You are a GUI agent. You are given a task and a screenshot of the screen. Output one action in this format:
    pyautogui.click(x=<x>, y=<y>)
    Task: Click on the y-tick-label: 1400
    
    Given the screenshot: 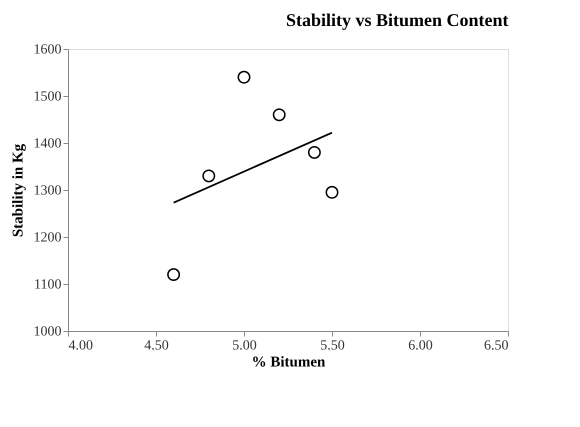 What is the action you would take?
    pyautogui.click(x=48, y=144)
    